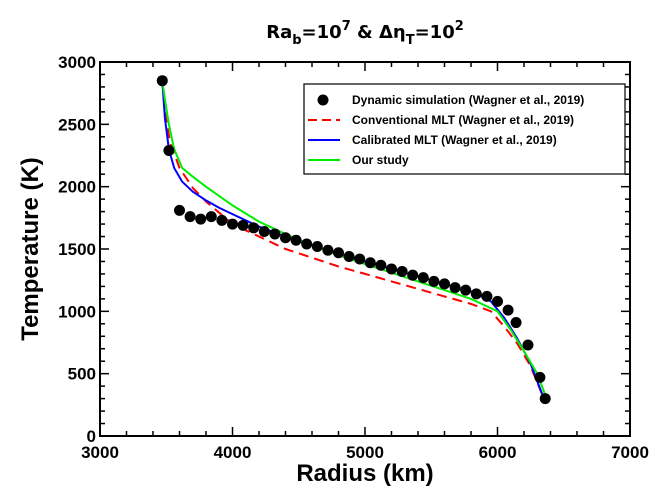 Image resolution: width=649 pixels, height=487 pixels. I want to click on x-axis-label: Radius (km), so click(364, 473).